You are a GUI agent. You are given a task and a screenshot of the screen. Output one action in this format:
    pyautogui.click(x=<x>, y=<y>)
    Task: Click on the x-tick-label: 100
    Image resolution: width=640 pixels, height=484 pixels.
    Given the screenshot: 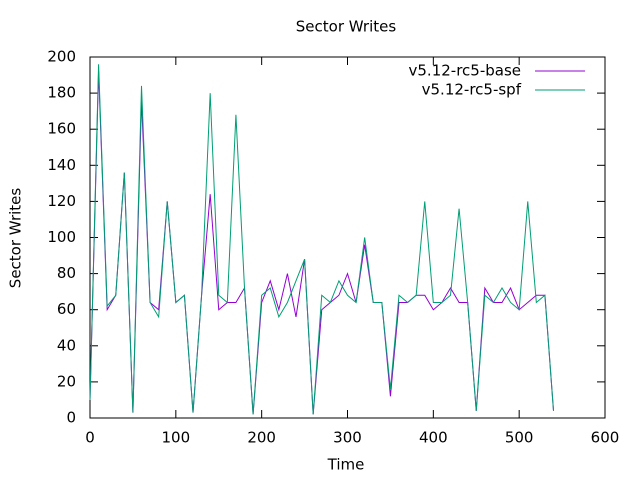 What is the action you would take?
    pyautogui.click(x=176, y=438)
    